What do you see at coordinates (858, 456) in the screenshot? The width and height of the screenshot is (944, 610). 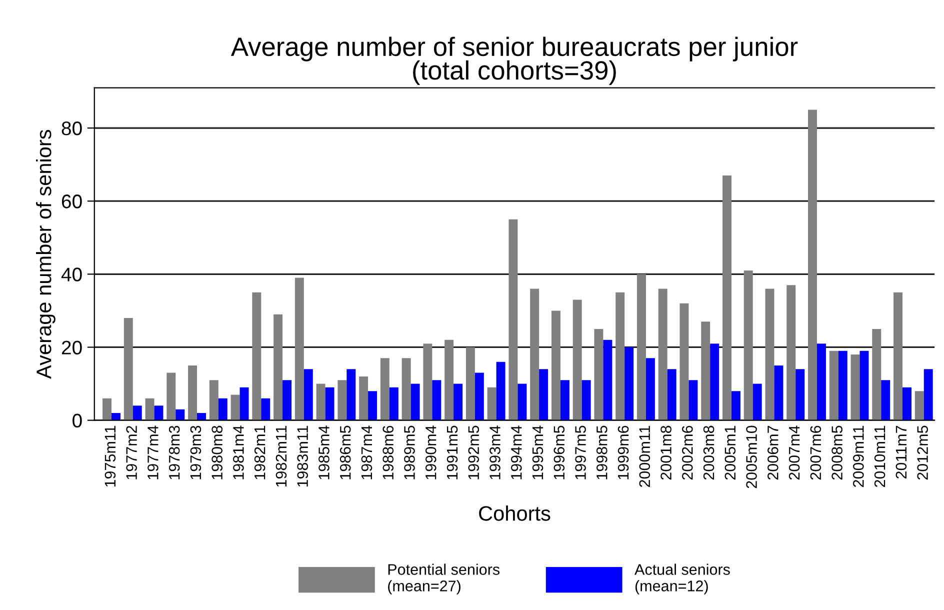 I see `x-tick-label: 2009m11` at bounding box center [858, 456].